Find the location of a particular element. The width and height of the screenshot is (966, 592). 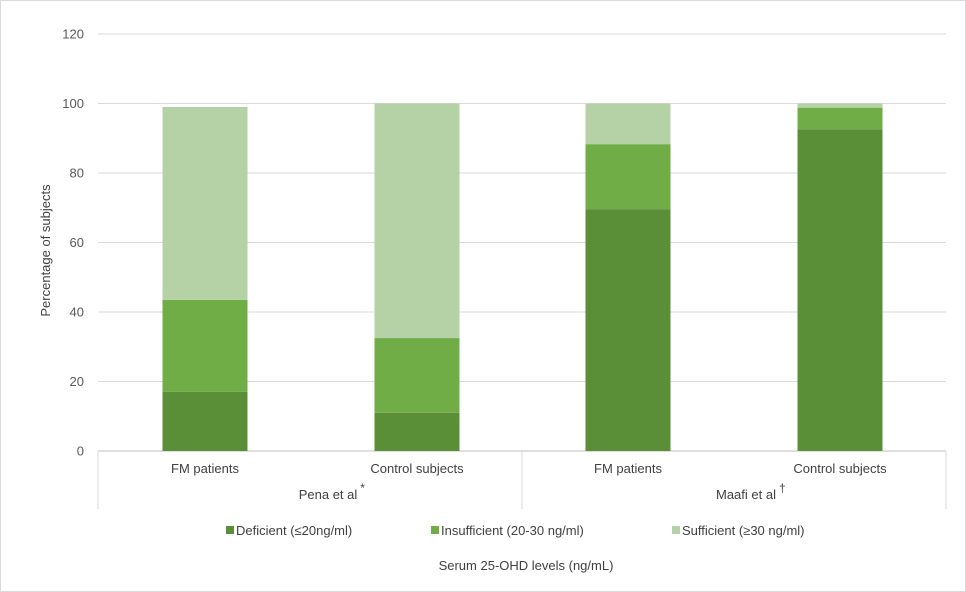

x-group-label: Pena et al is located at coordinates (328, 494).